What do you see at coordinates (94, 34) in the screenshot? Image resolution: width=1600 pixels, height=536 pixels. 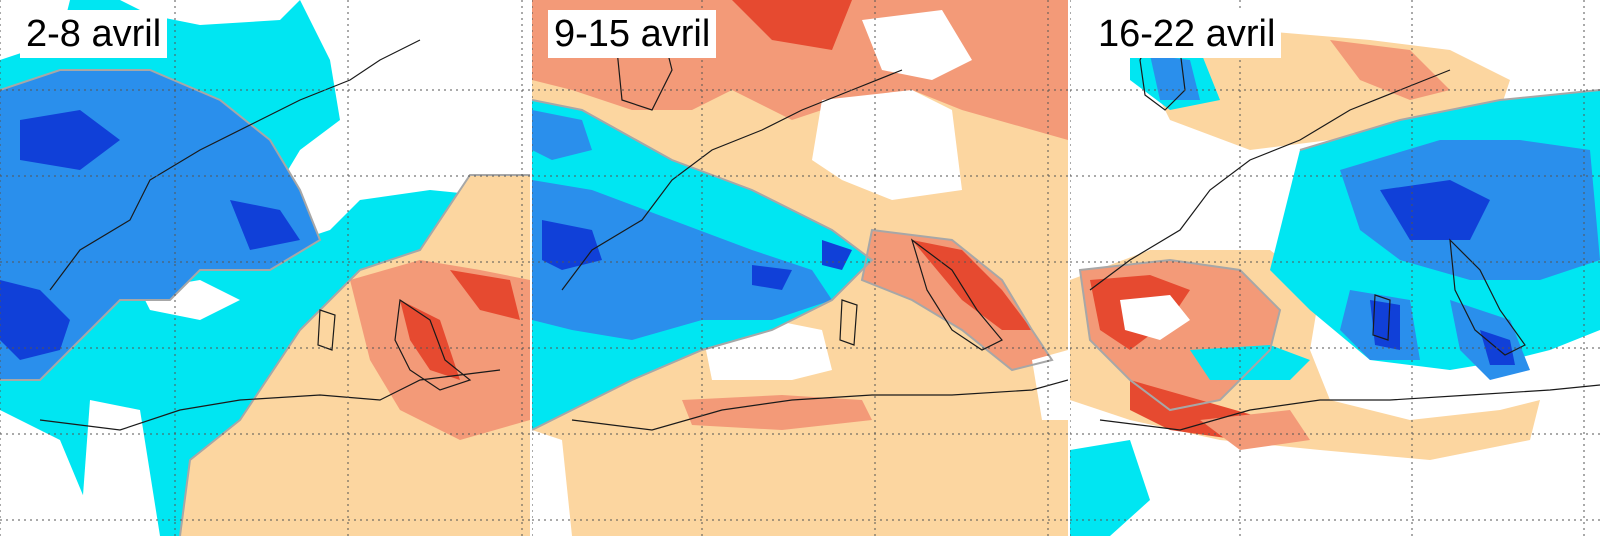 I see `period-label: 2-8 avril` at bounding box center [94, 34].